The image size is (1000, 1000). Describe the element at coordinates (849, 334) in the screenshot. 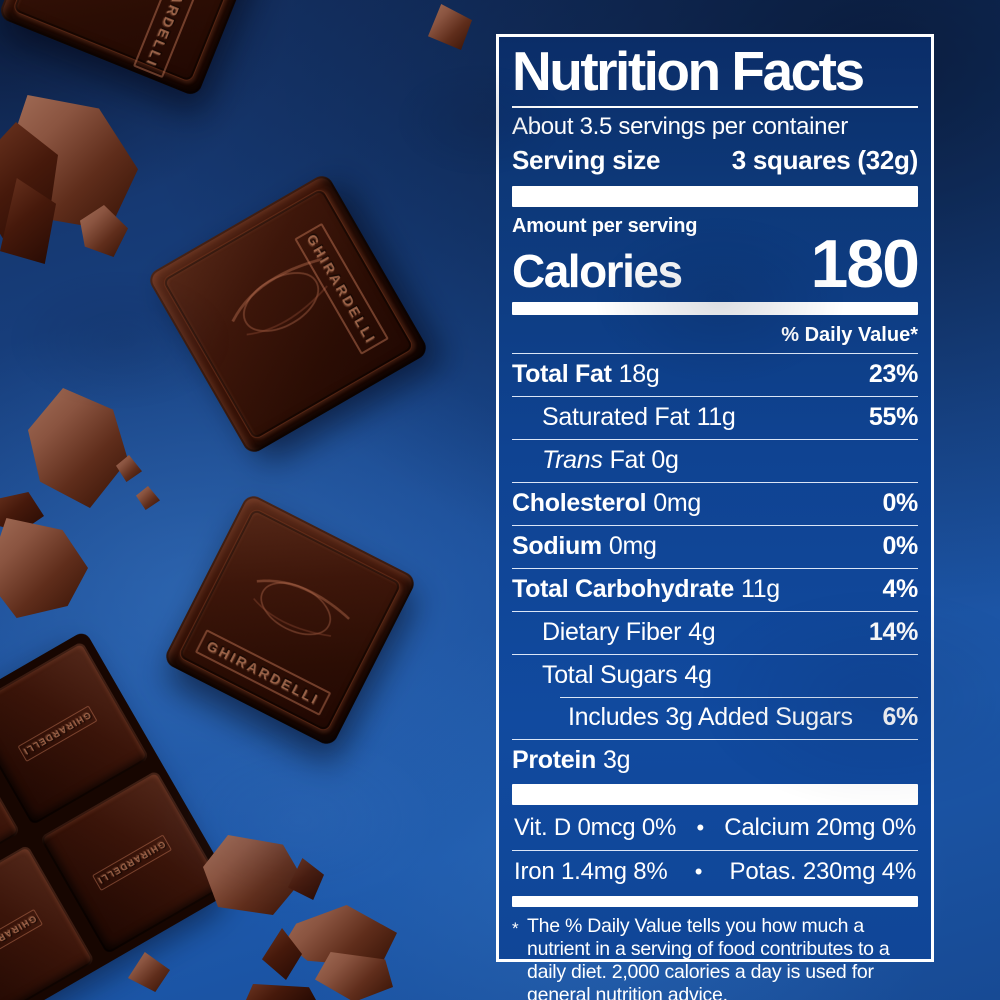

I see `daily-value-note: % Daily Value*` at that location.